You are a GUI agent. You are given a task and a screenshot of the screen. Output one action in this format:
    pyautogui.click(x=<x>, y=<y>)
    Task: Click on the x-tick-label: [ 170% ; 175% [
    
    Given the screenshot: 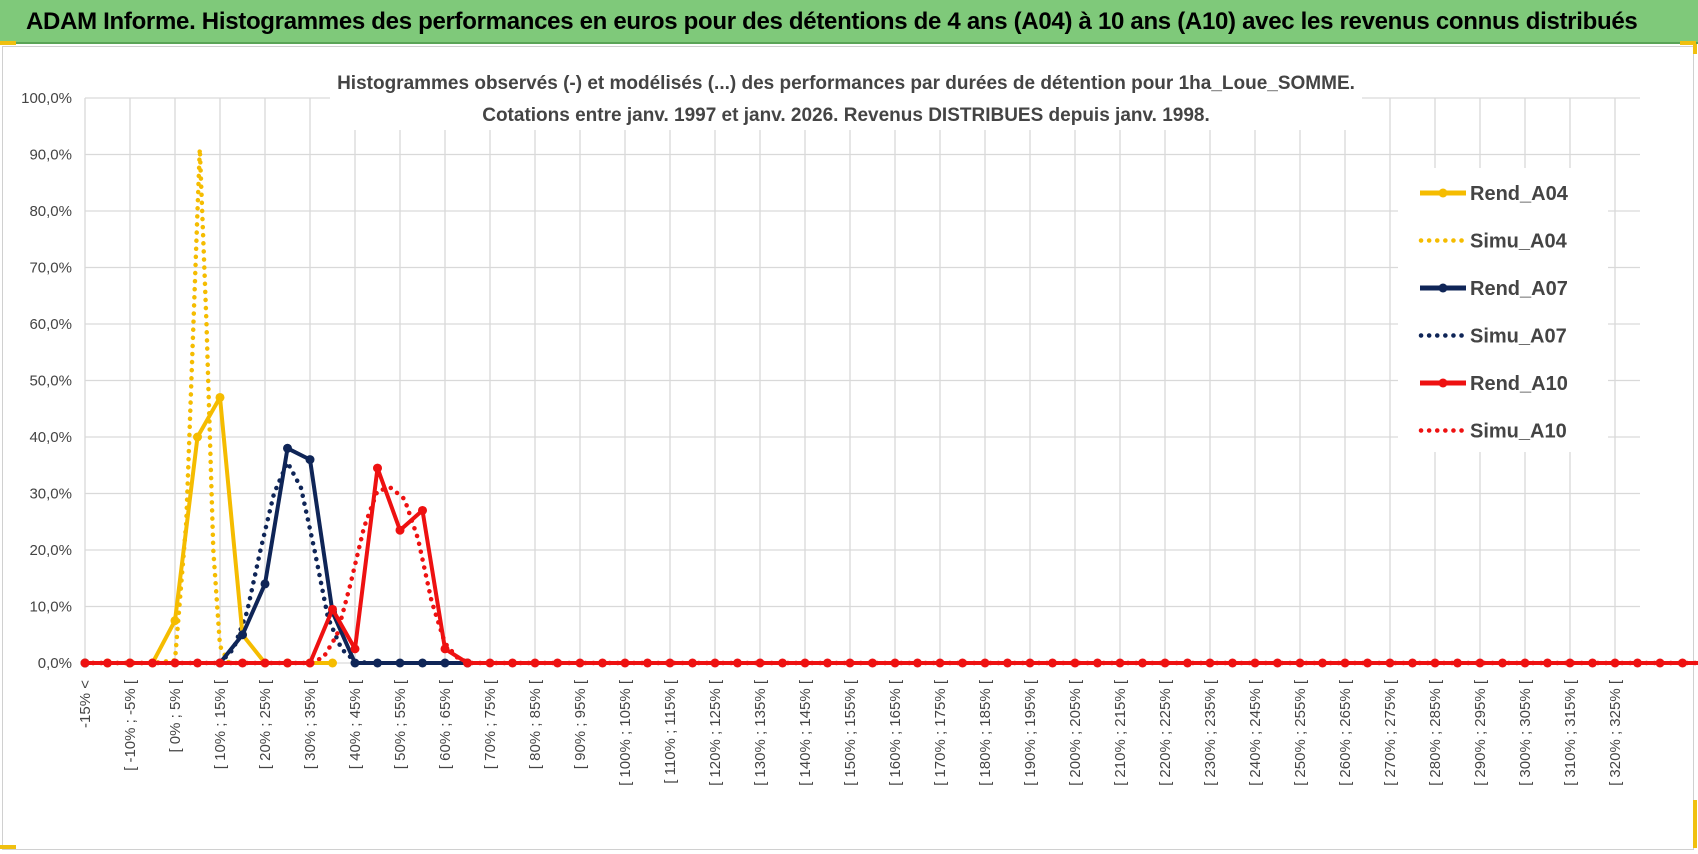 What is the action you would take?
    pyautogui.click(x=940, y=732)
    